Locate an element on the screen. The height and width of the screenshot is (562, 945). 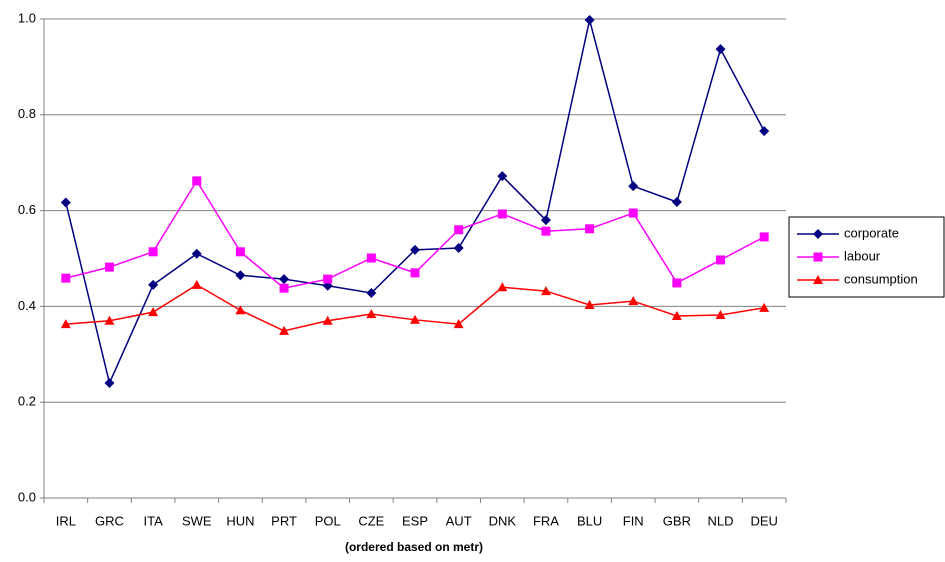
x-tick-label: PRT is located at coordinates (284, 520).